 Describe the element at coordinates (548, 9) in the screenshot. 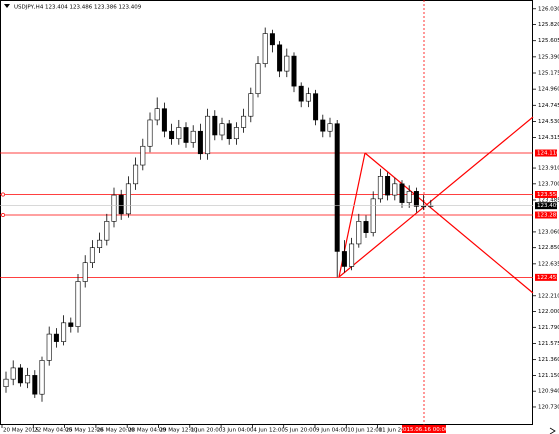

I see `y-tick-label: 126.030` at that location.